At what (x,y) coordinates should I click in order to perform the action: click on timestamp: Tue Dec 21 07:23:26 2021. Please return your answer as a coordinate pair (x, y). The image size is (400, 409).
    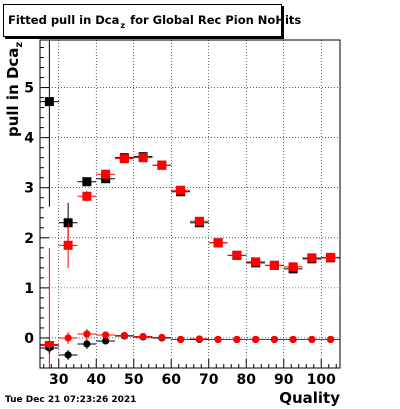
    Looking at the image, I should click on (71, 400).